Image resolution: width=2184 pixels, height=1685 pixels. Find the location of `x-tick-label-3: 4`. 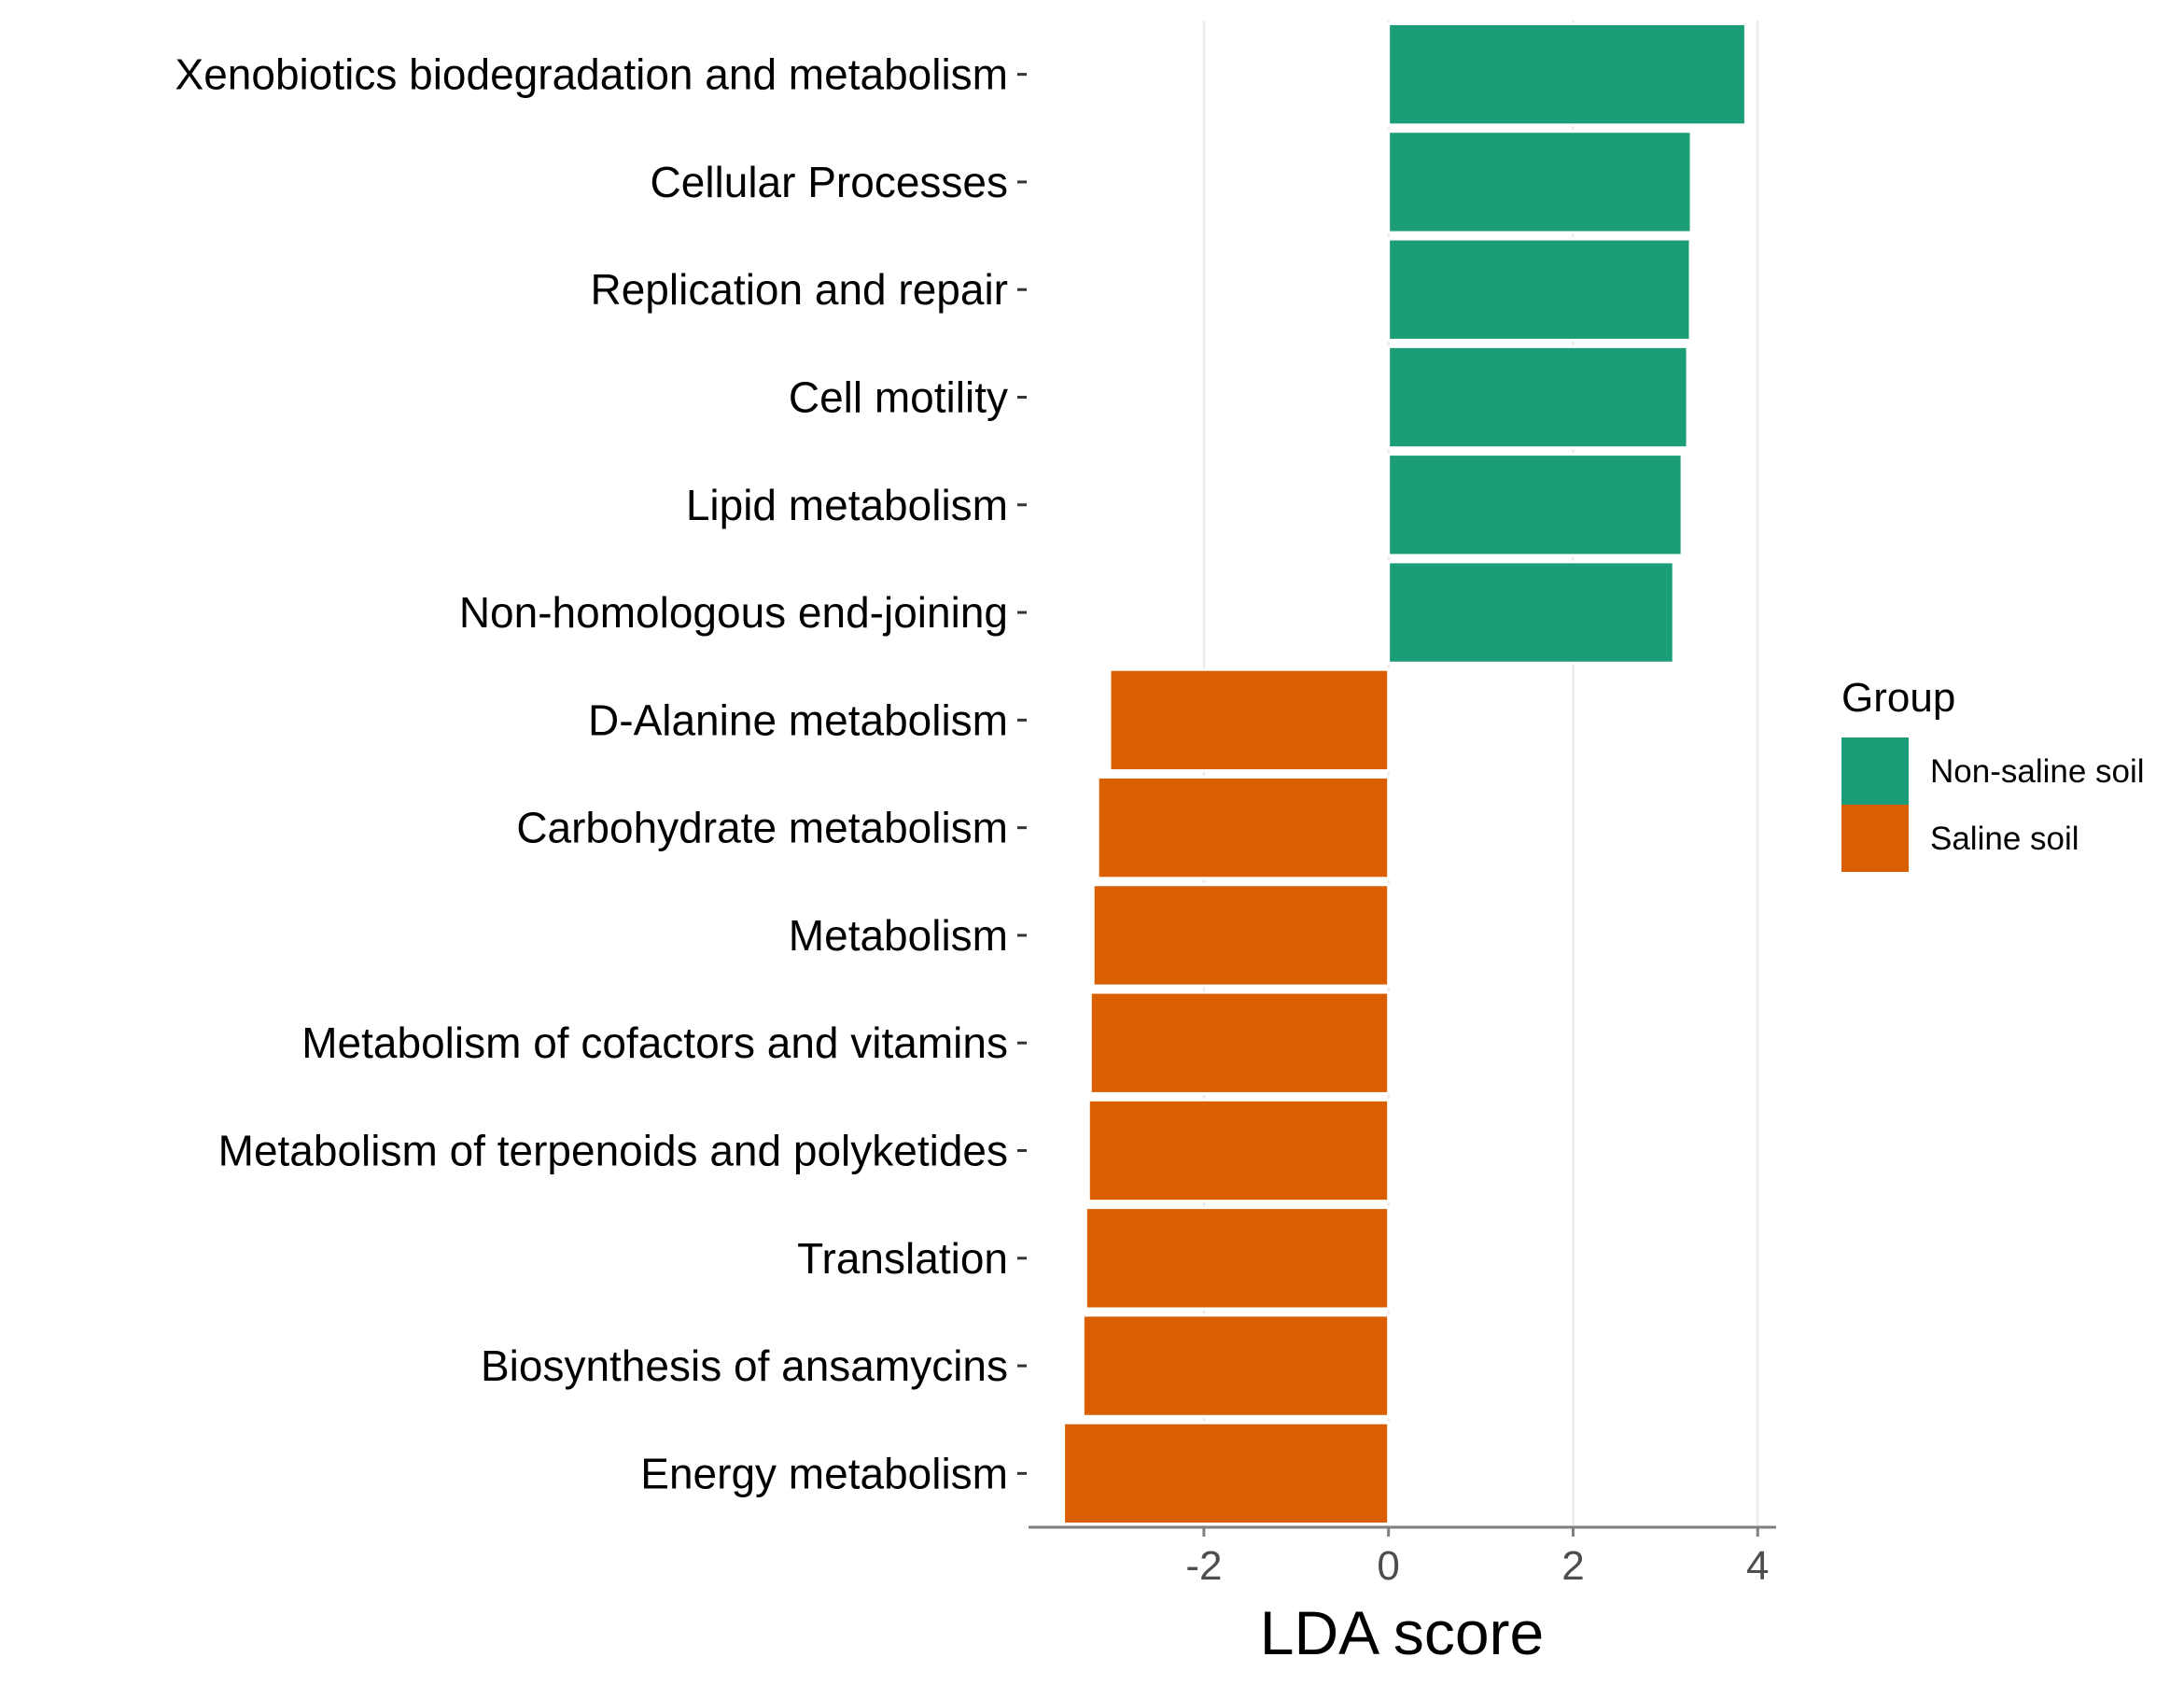

x-tick-label-3: 4 is located at coordinates (1757, 1566).